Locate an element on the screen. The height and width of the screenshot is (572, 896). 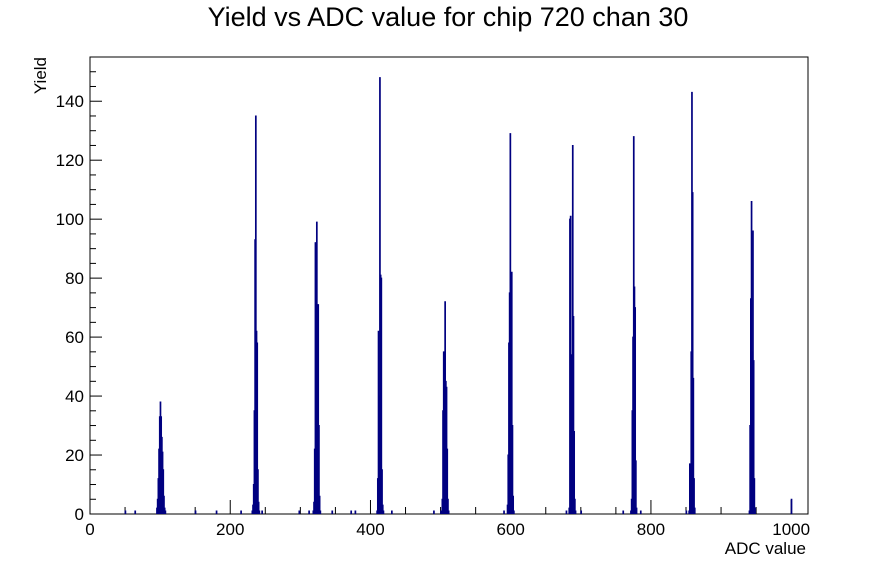
x-tick-label: 600 is located at coordinates (511, 529).